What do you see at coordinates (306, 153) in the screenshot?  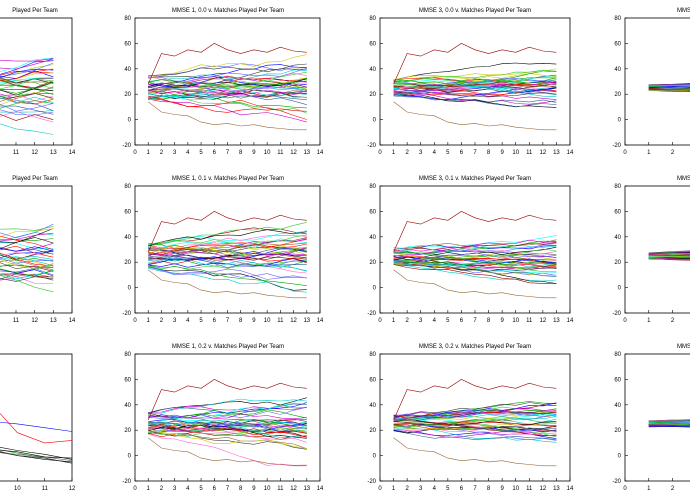 I see `x-tick-label: 13` at bounding box center [306, 153].